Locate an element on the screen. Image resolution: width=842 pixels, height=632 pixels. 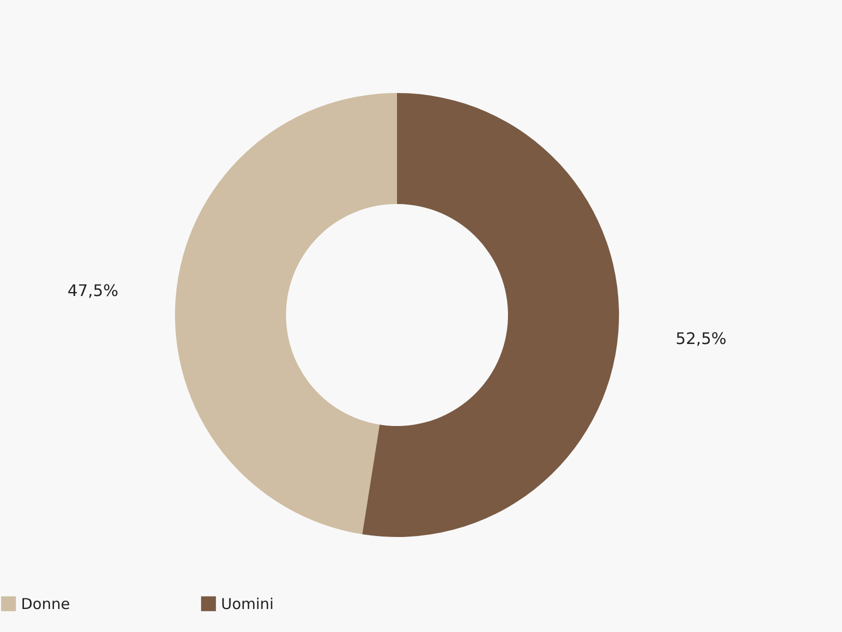
data-label: 52,5% is located at coordinates (701, 338).